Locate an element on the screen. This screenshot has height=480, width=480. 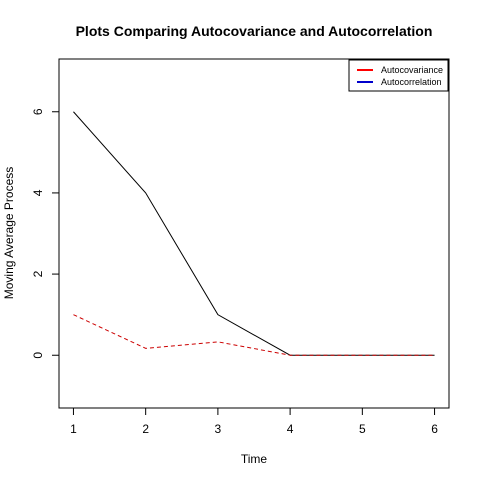
y-tick-label: 2 is located at coordinates (38, 273).